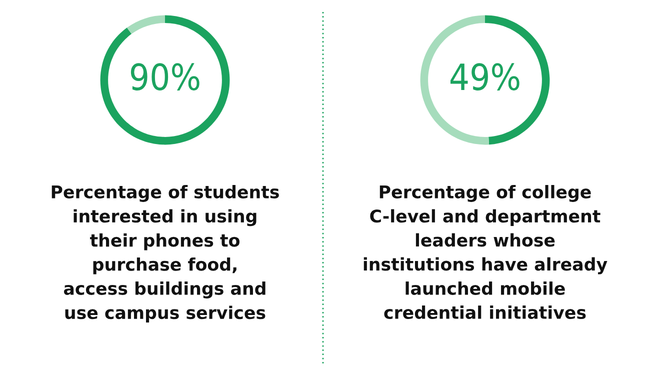 The height and width of the screenshot is (373, 646). What do you see at coordinates (486, 252) in the screenshot?
I see `text: Percentage of college C-level and department leaders whose institutions have already launched mobile credential initiatives` at bounding box center [486, 252].